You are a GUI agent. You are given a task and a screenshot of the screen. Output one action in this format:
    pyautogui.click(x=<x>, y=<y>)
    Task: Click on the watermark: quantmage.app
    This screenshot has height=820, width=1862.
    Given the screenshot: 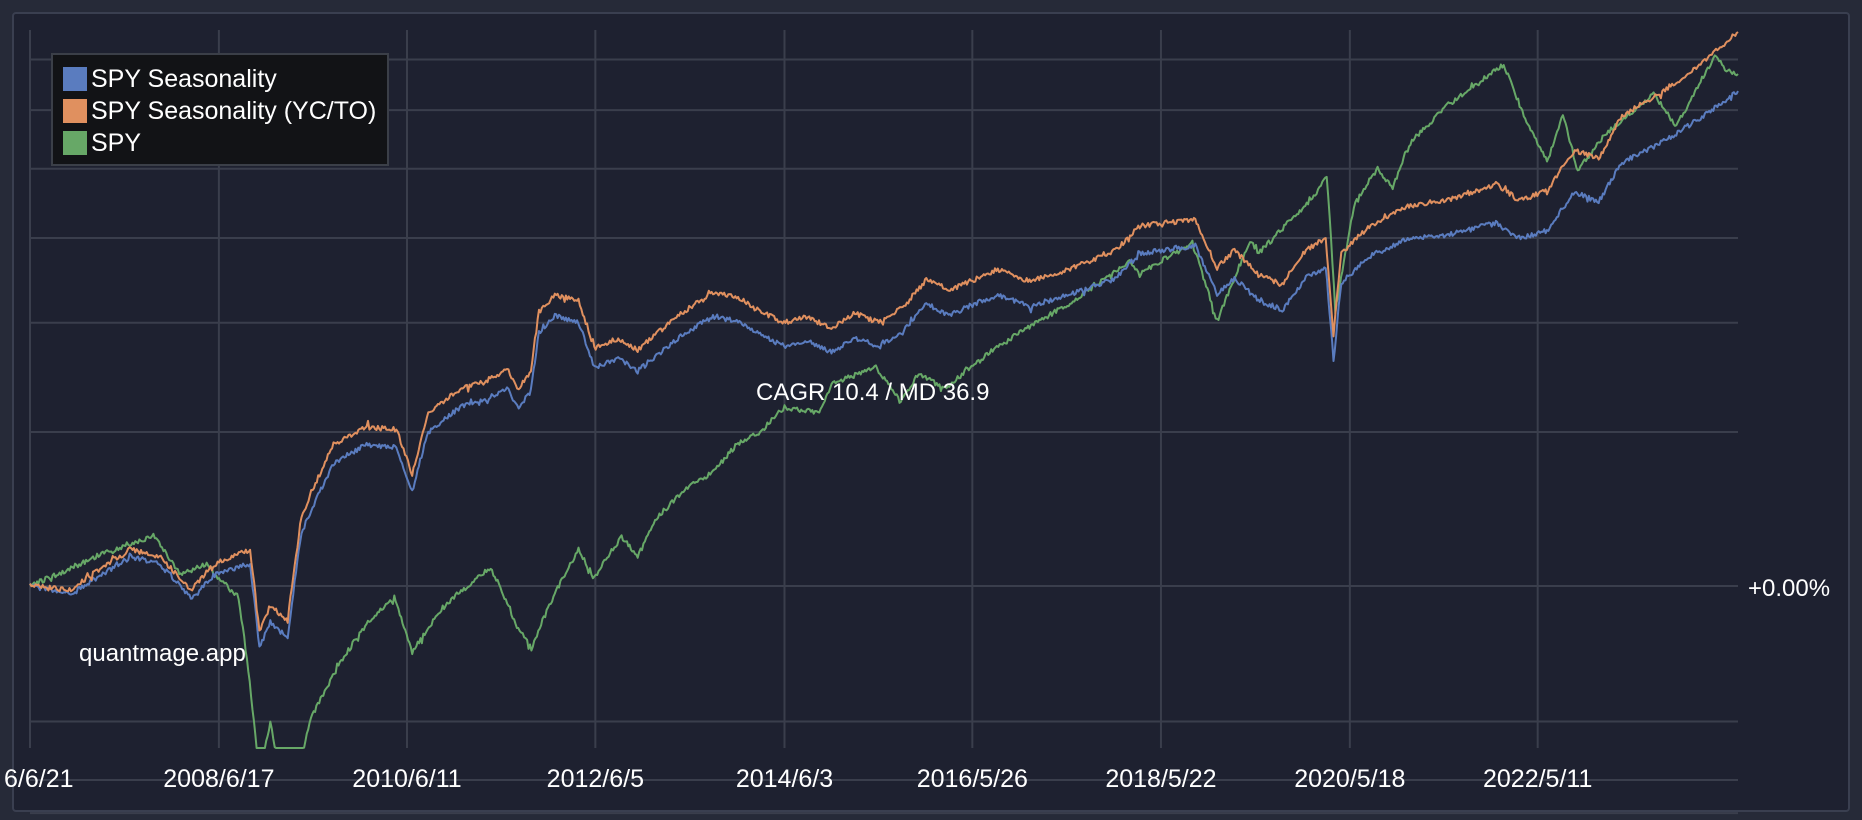 What is the action you would take?
    pyautogui.click(x=162, y=653)
    